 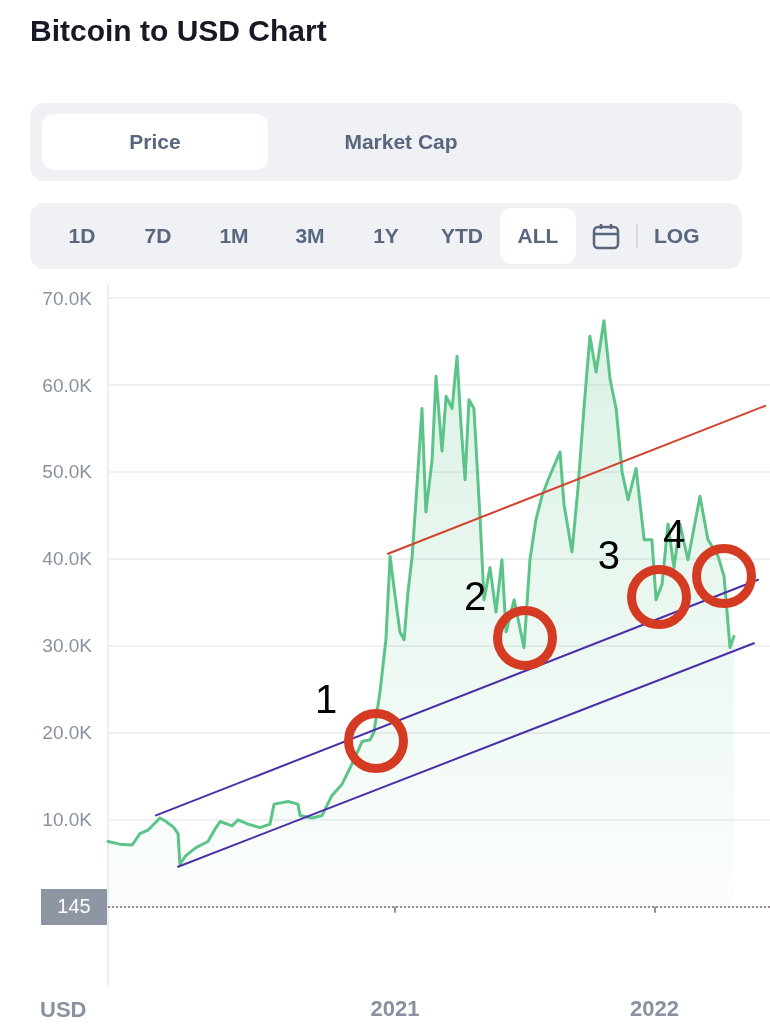 What do you see at coordinates (609, 555) in the screenshot?
I see `annotation: 3` at bounding box center [609, 555].